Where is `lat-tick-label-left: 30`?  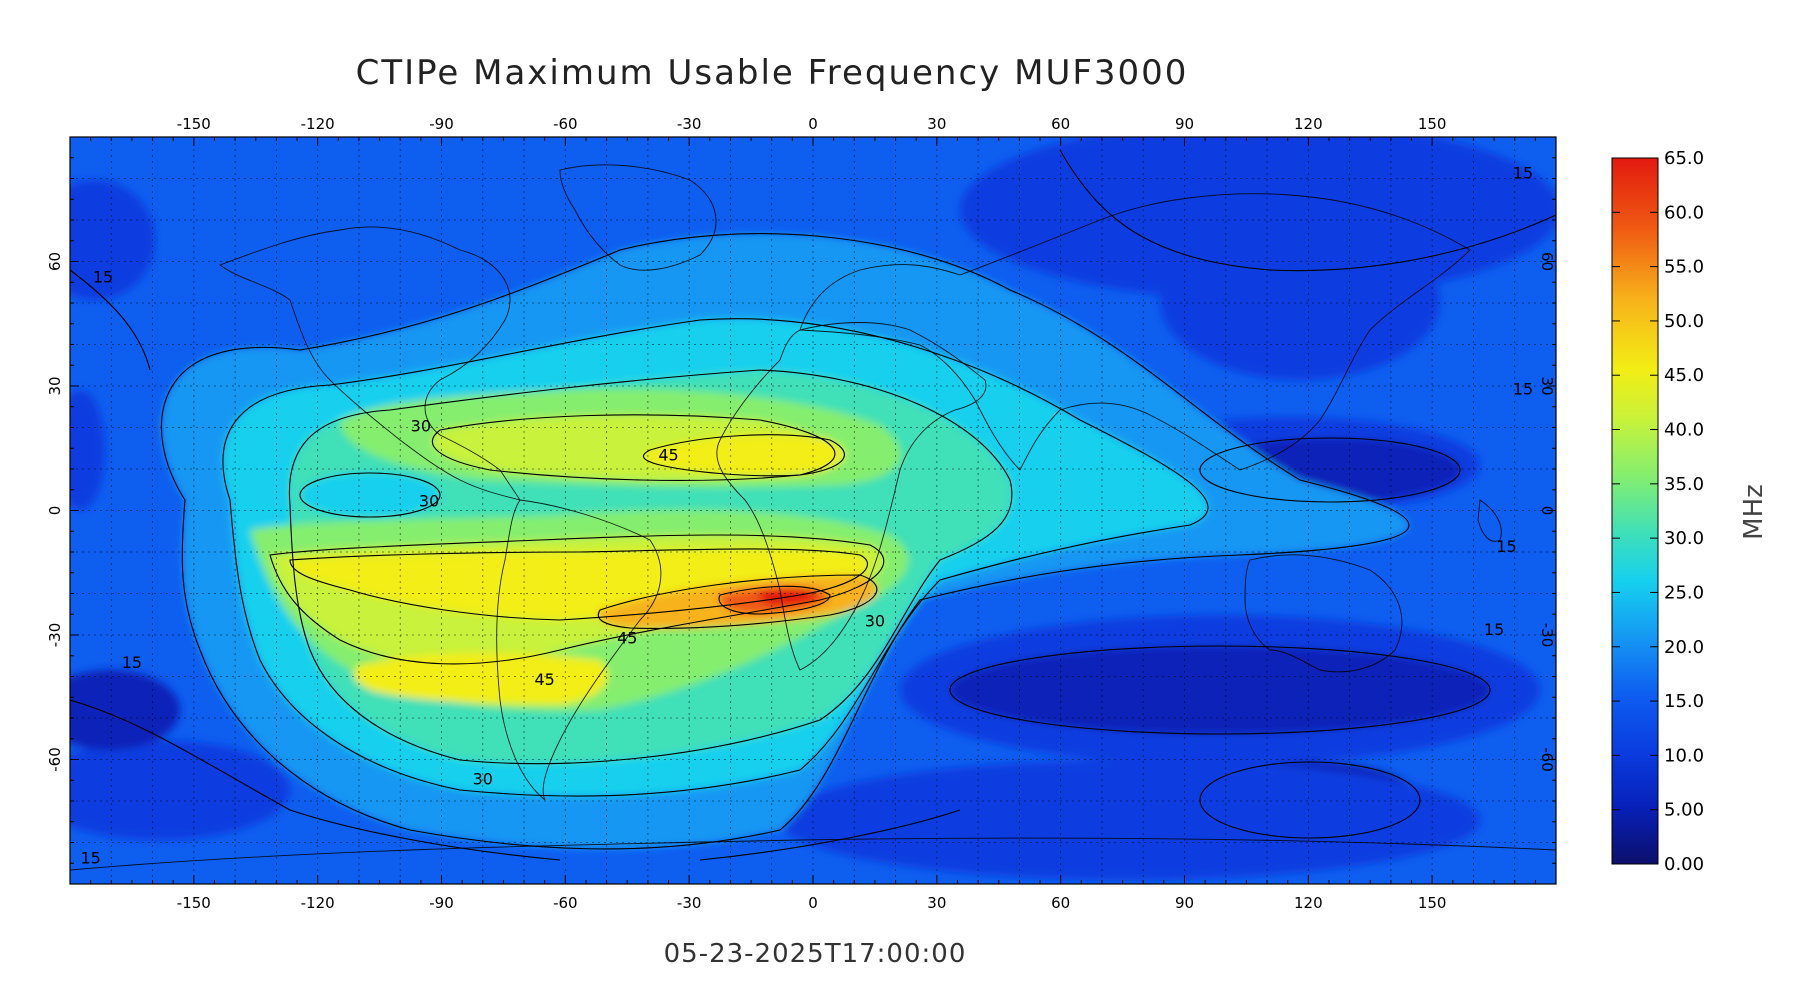 lat-tick-label-left: 30 is located at coordinates (55, 385).